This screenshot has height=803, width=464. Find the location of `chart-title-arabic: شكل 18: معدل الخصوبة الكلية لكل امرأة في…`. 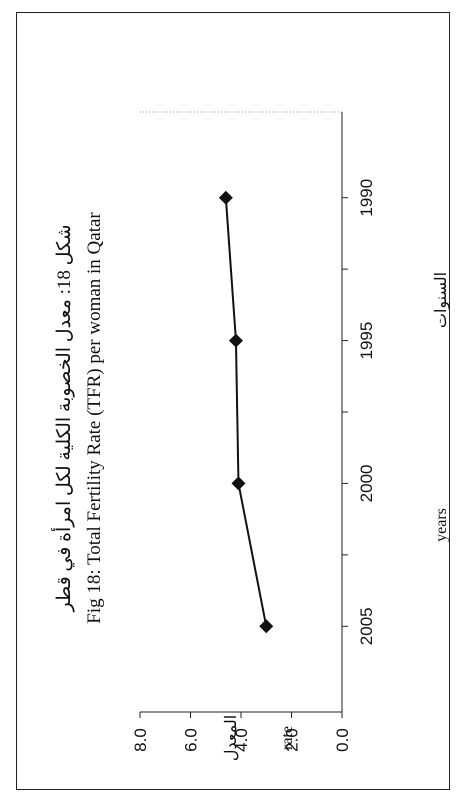

chart-title-arabic: شكل 18: معدل الخصوبة الكلية لكل امرأة في… is located at coordinates (62, 419).